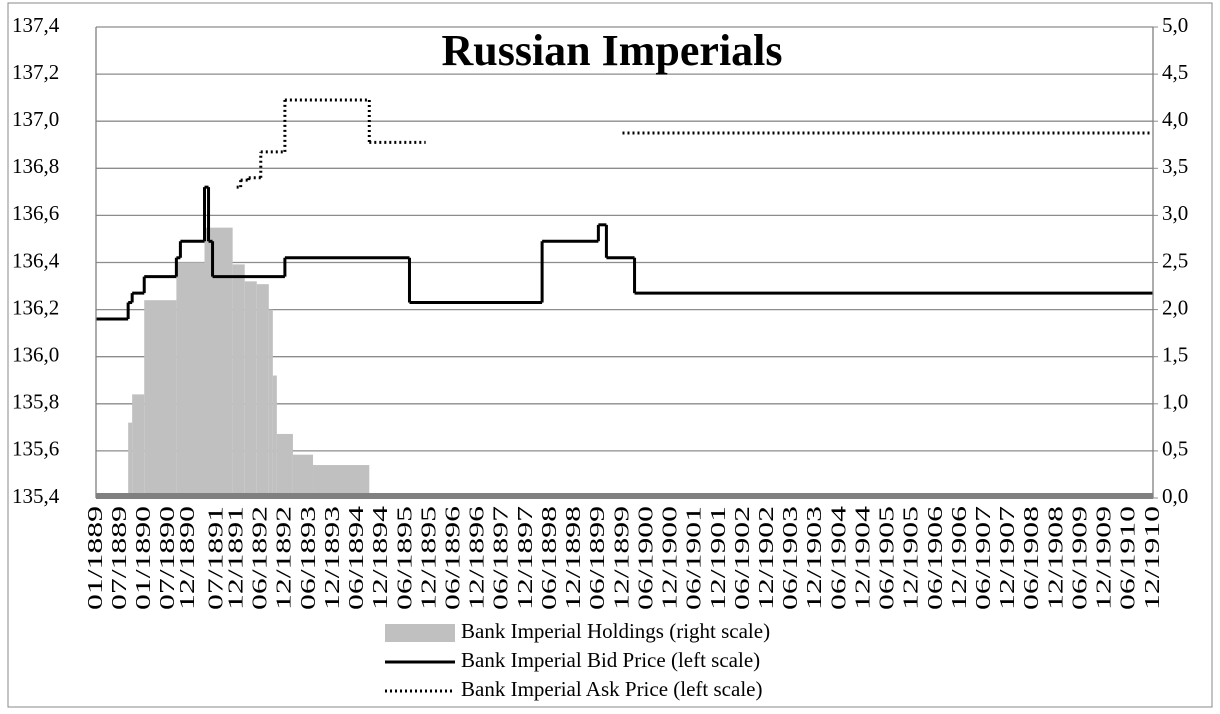  Describe the element at coordinates (260, 558) in the screenshot. I see `x-tick-label: 06/1892` at that location.